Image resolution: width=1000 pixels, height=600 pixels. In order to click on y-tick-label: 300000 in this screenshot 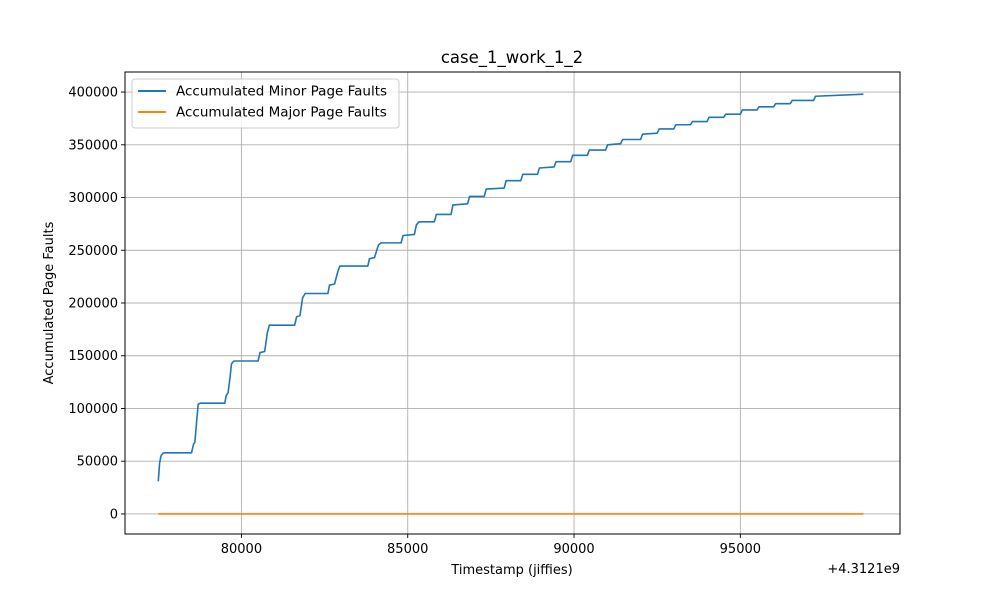, I will do `click(93, 198)`.